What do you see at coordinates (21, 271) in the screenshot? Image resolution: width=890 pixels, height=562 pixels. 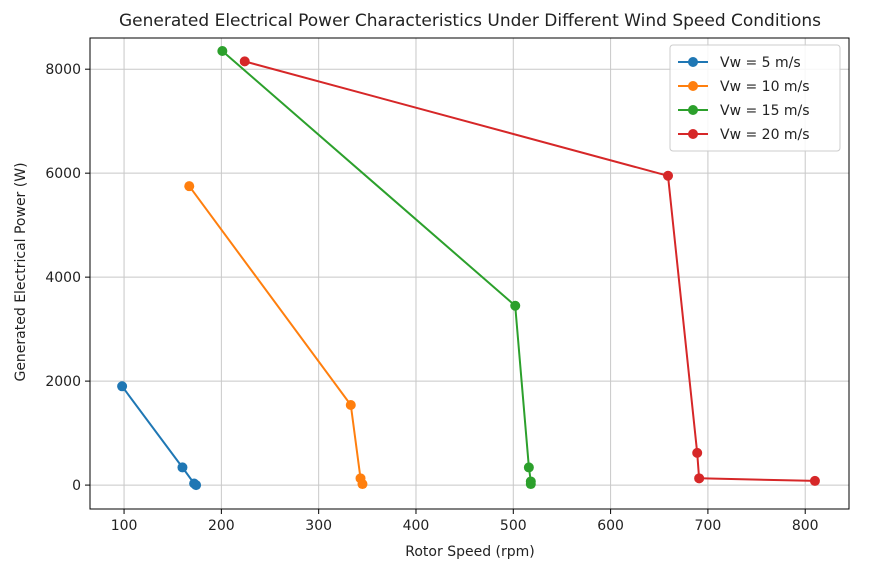 I see `y-axis-label: Generated Electrical Power (W)` at bounding box center [21, 271].